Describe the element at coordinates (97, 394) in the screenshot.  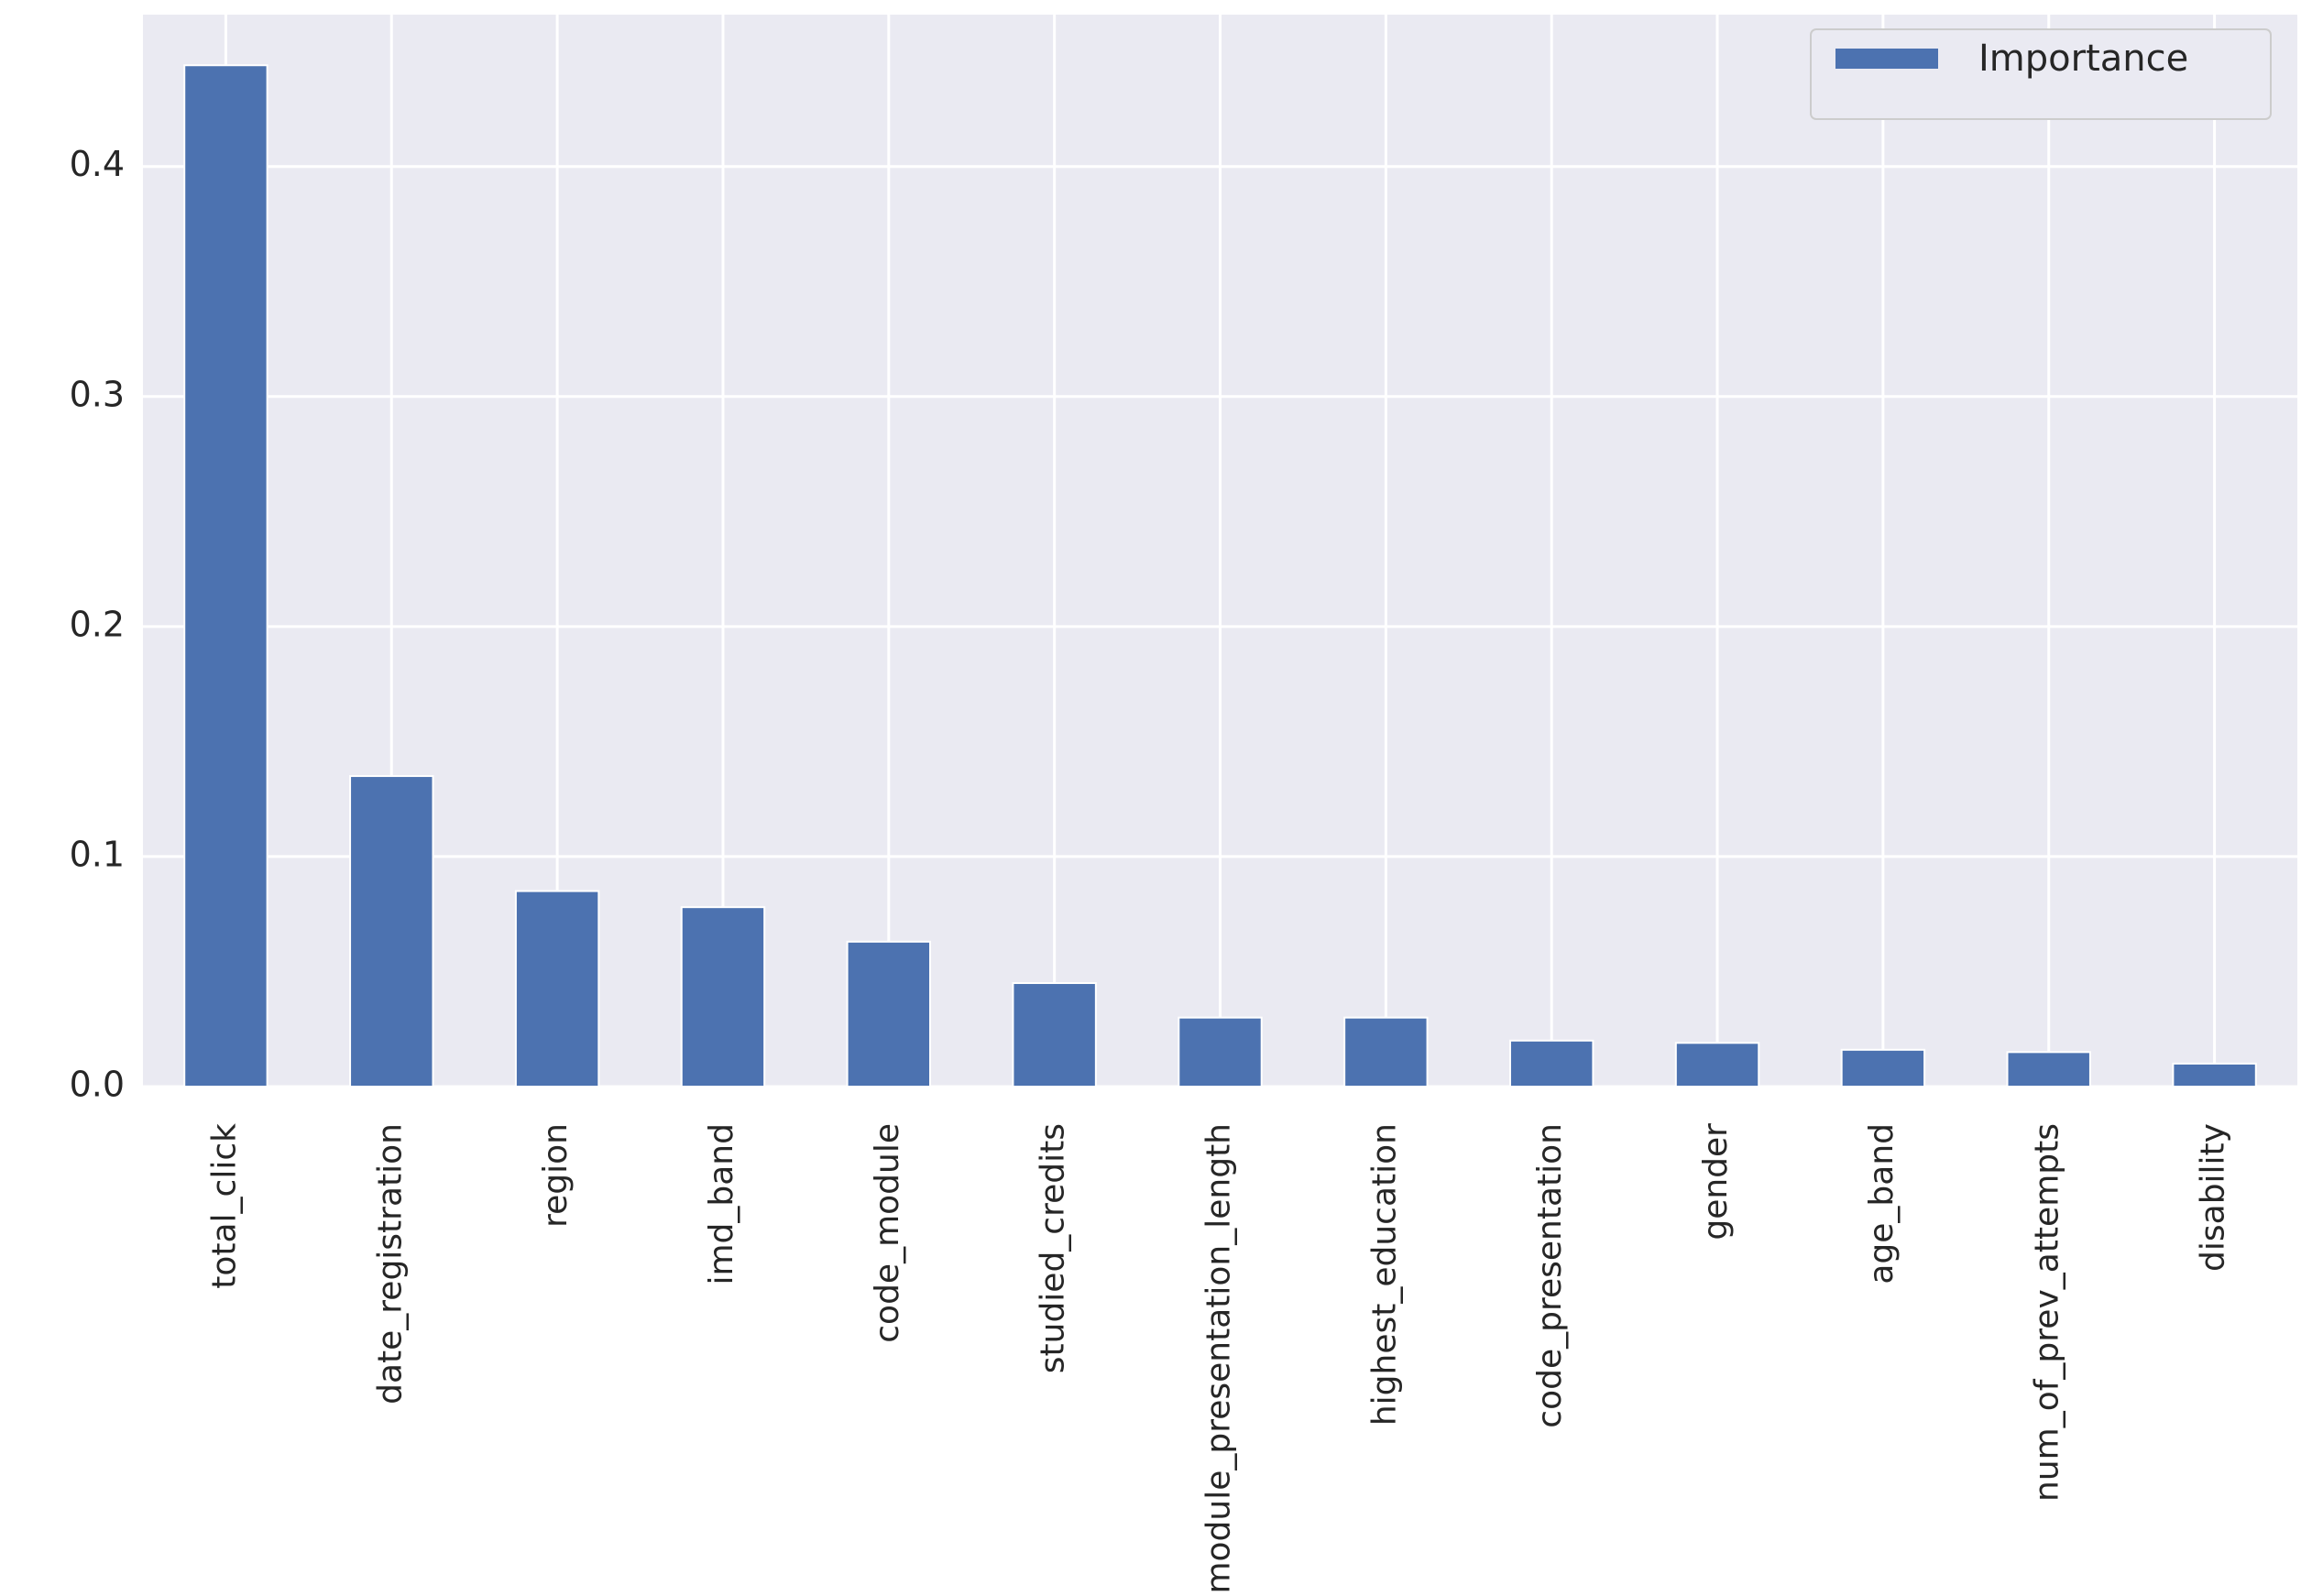
I see `y-tick-label: 0.3` at that location.